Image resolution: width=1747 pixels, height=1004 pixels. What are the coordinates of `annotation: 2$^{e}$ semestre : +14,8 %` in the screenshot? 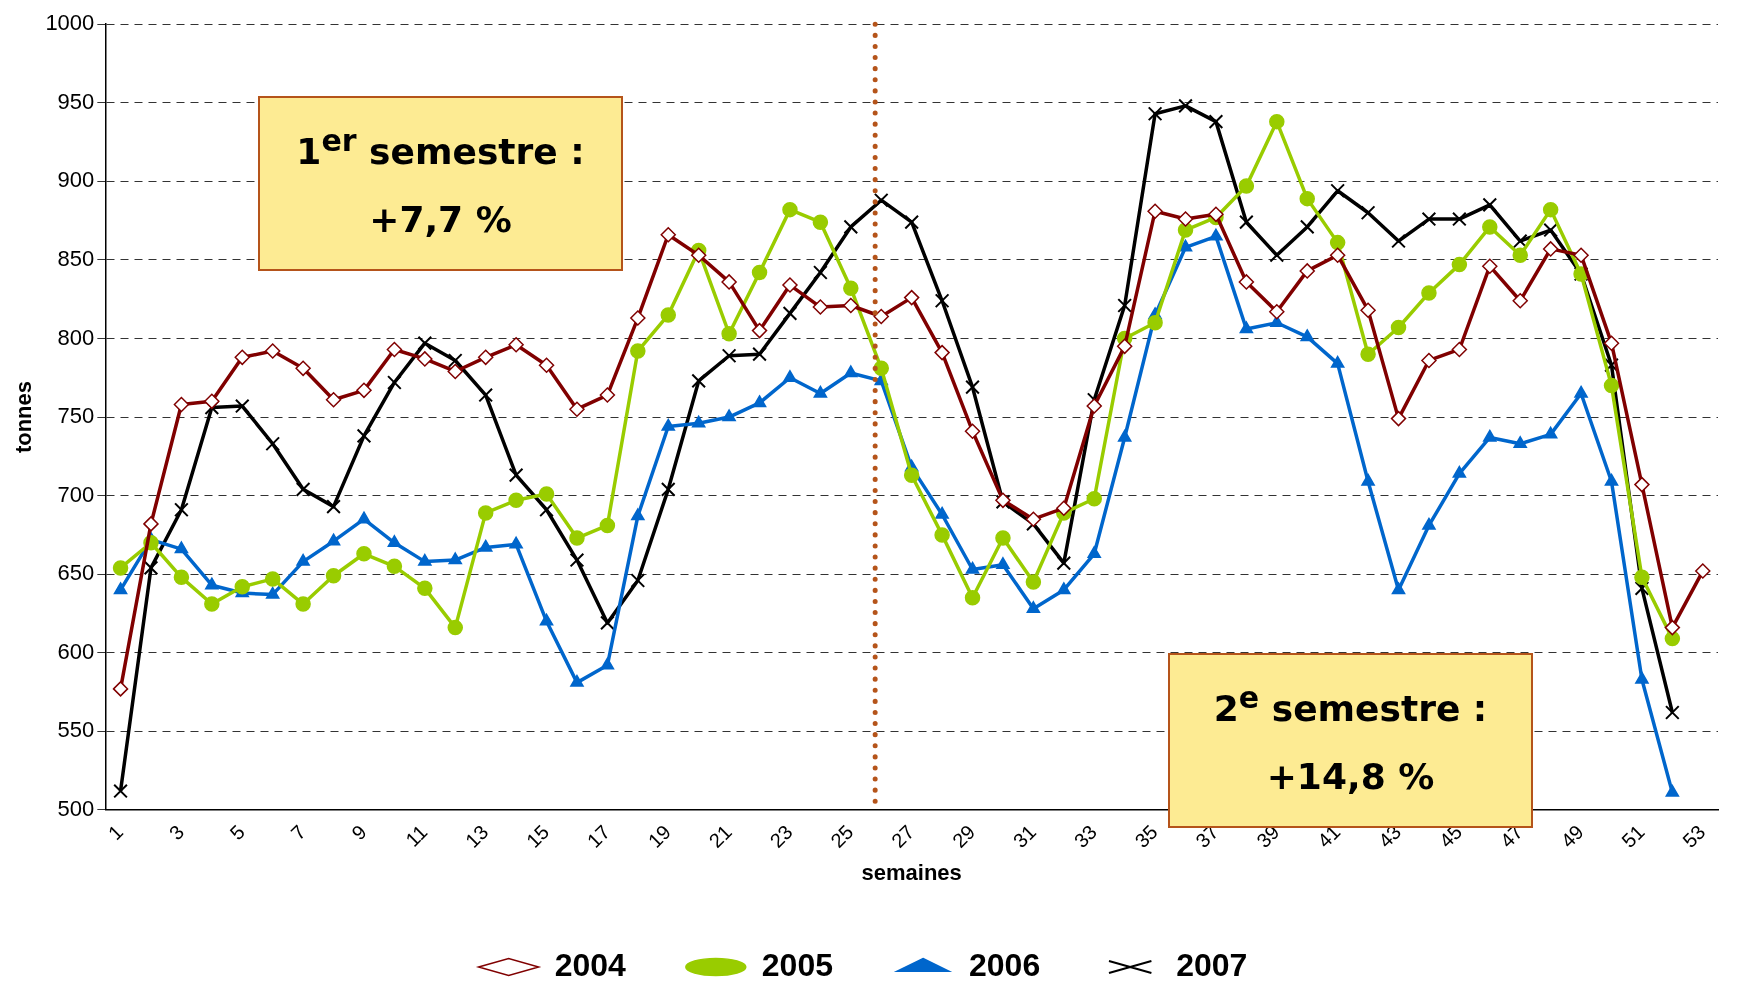 It's located at (1350, 739).